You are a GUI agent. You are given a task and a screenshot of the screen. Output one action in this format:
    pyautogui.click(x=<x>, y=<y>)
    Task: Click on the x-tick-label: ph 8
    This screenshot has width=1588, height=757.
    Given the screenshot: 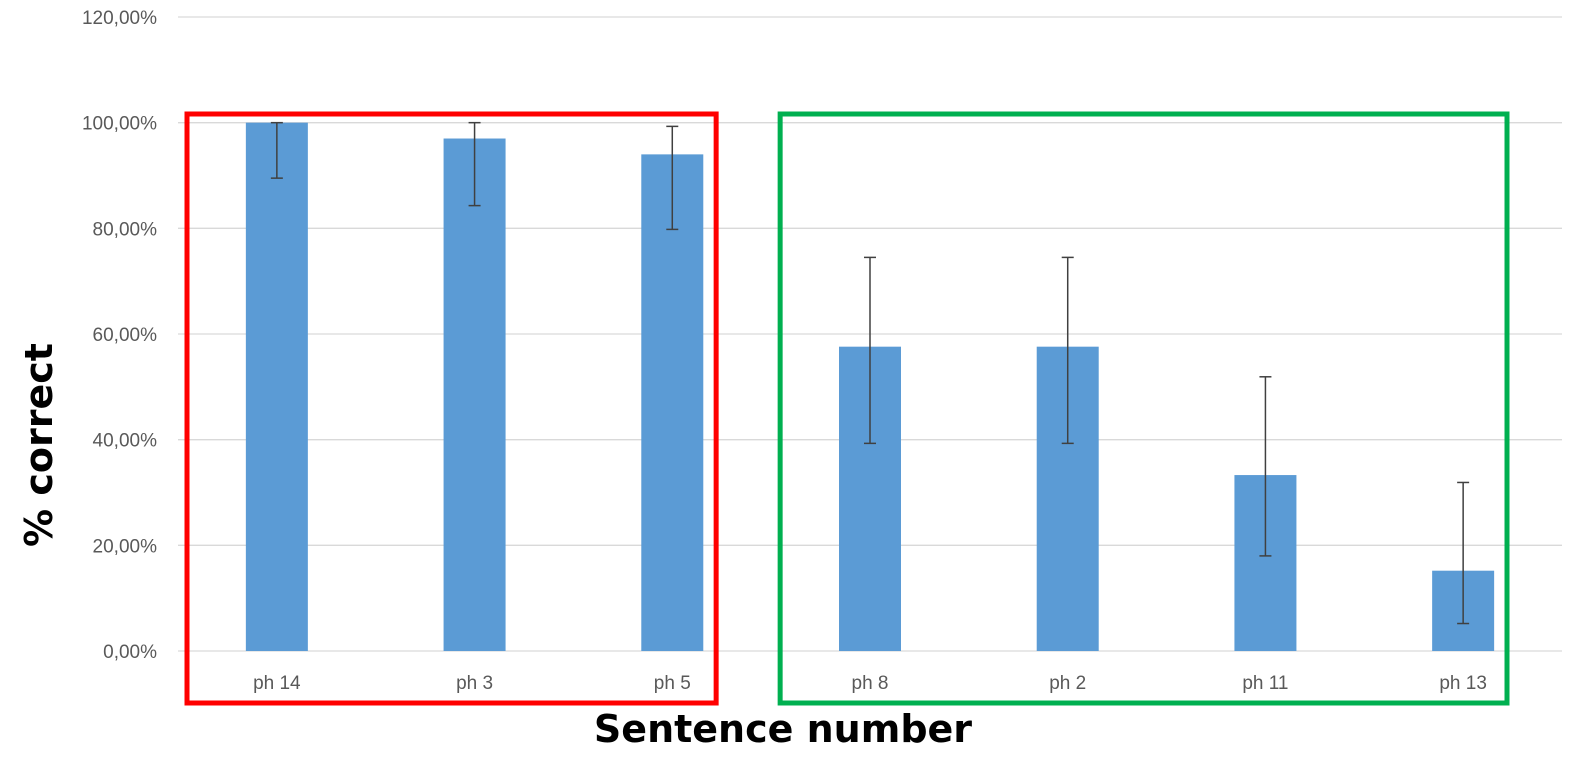 What is the action you would take?
    pyautogui.click(x=870, y=683)
    